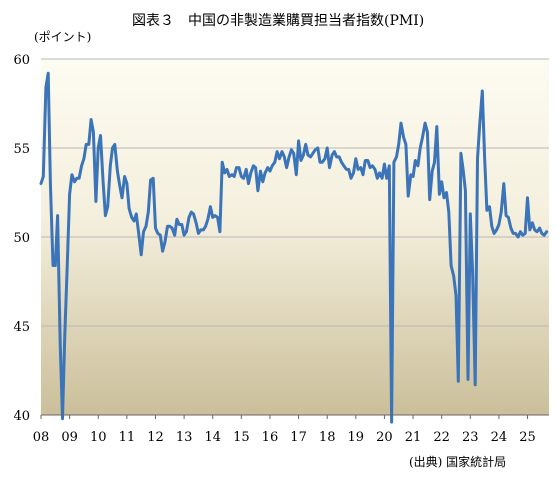 This screenshot has width=559, height=482. Describe the element at coordinates (41, 437) in the screenshot. I see `x-tick-label: 08` at that location.